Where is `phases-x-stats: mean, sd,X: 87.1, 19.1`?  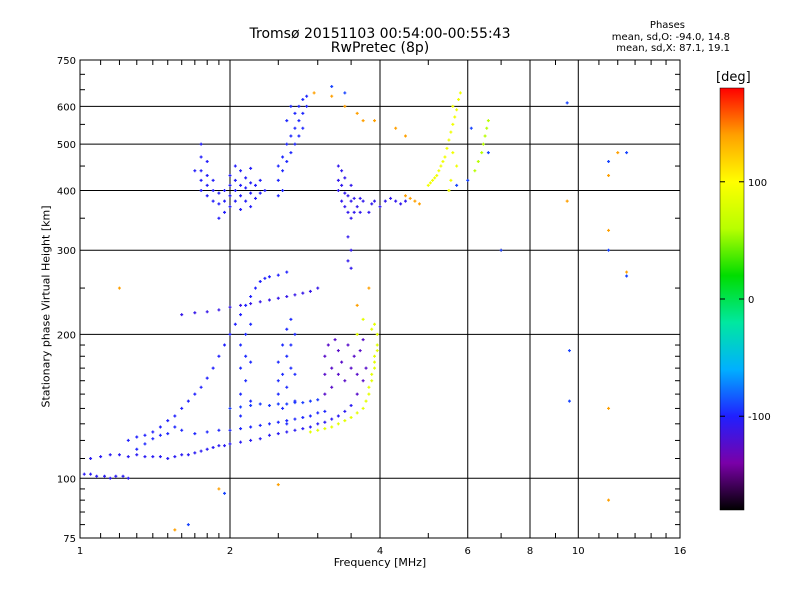
phases-x-stats: mean, sd,X: 87.1, 19.1 is located at coordinates (673, 48).